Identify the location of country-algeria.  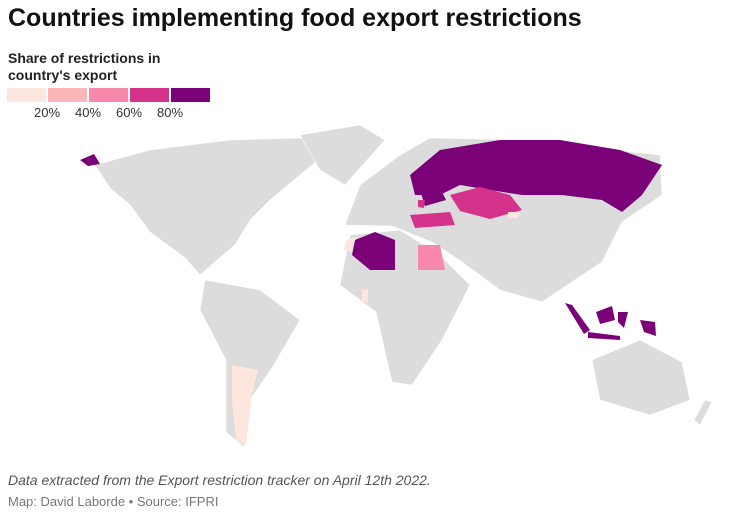
(373, 251).